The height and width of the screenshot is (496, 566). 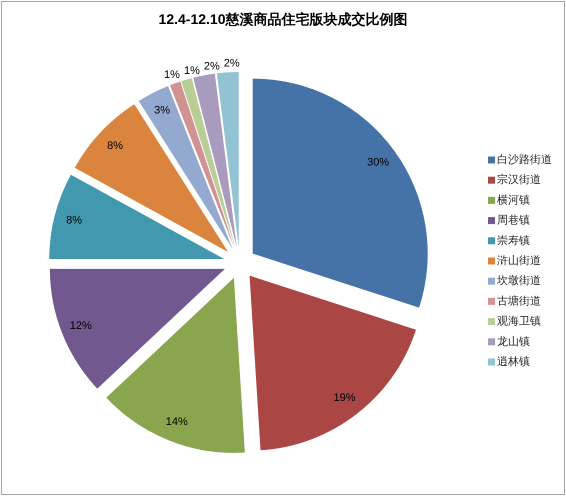 What do you see at coordinates (518, 281) in the screenshot?
I see `legend-label: 坎墩街道` at bounding box center [518, 281].